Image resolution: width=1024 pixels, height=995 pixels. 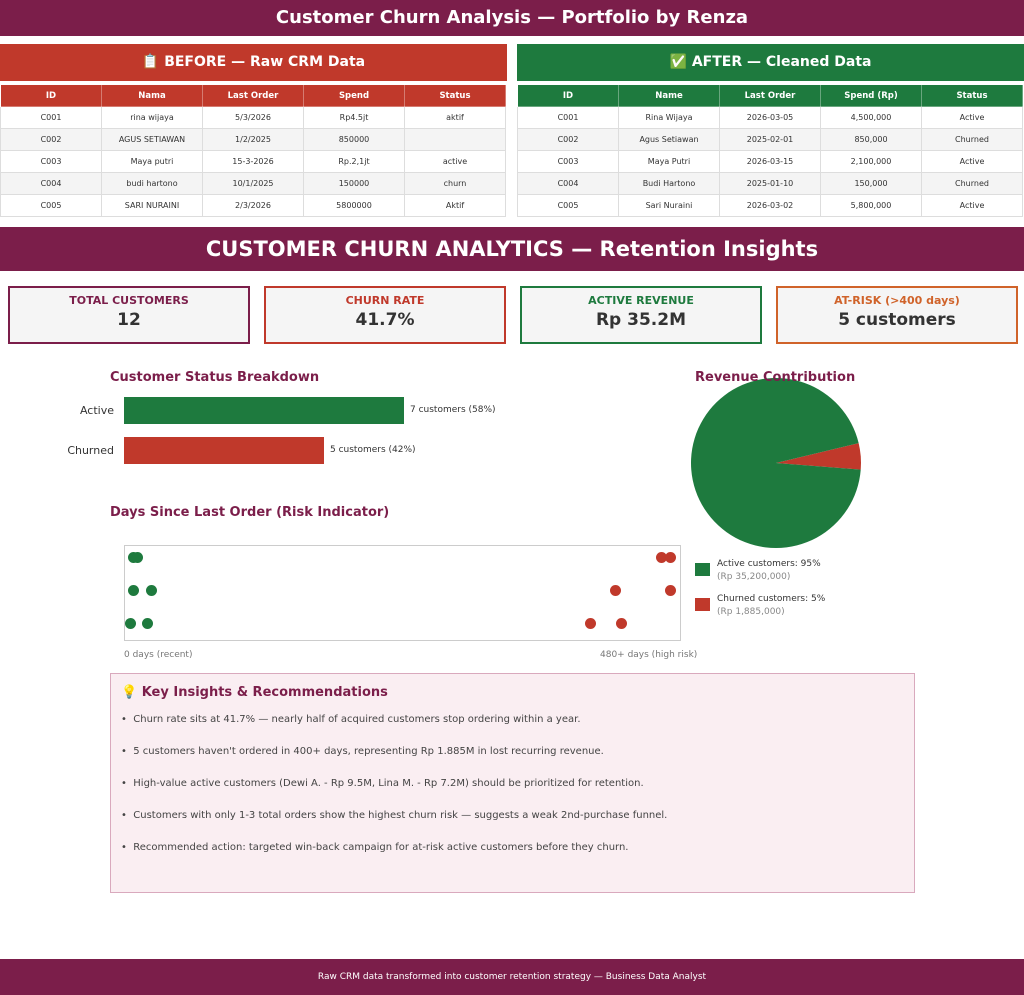 I want to click on table-cell: 5800000, so click(x=354, y=205).